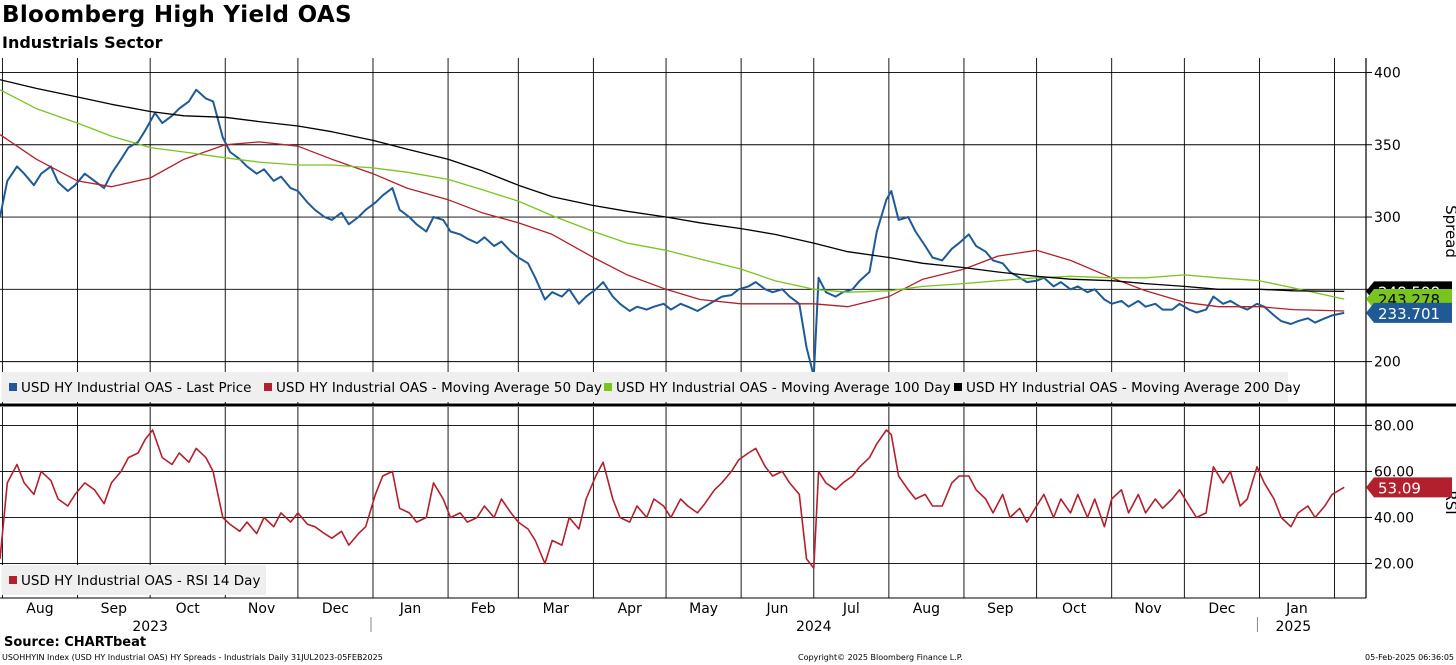 The width and height of the screenshot is (1456, 665). I want to click on rsi-tick-label: 60.00, so click(1394, 472).